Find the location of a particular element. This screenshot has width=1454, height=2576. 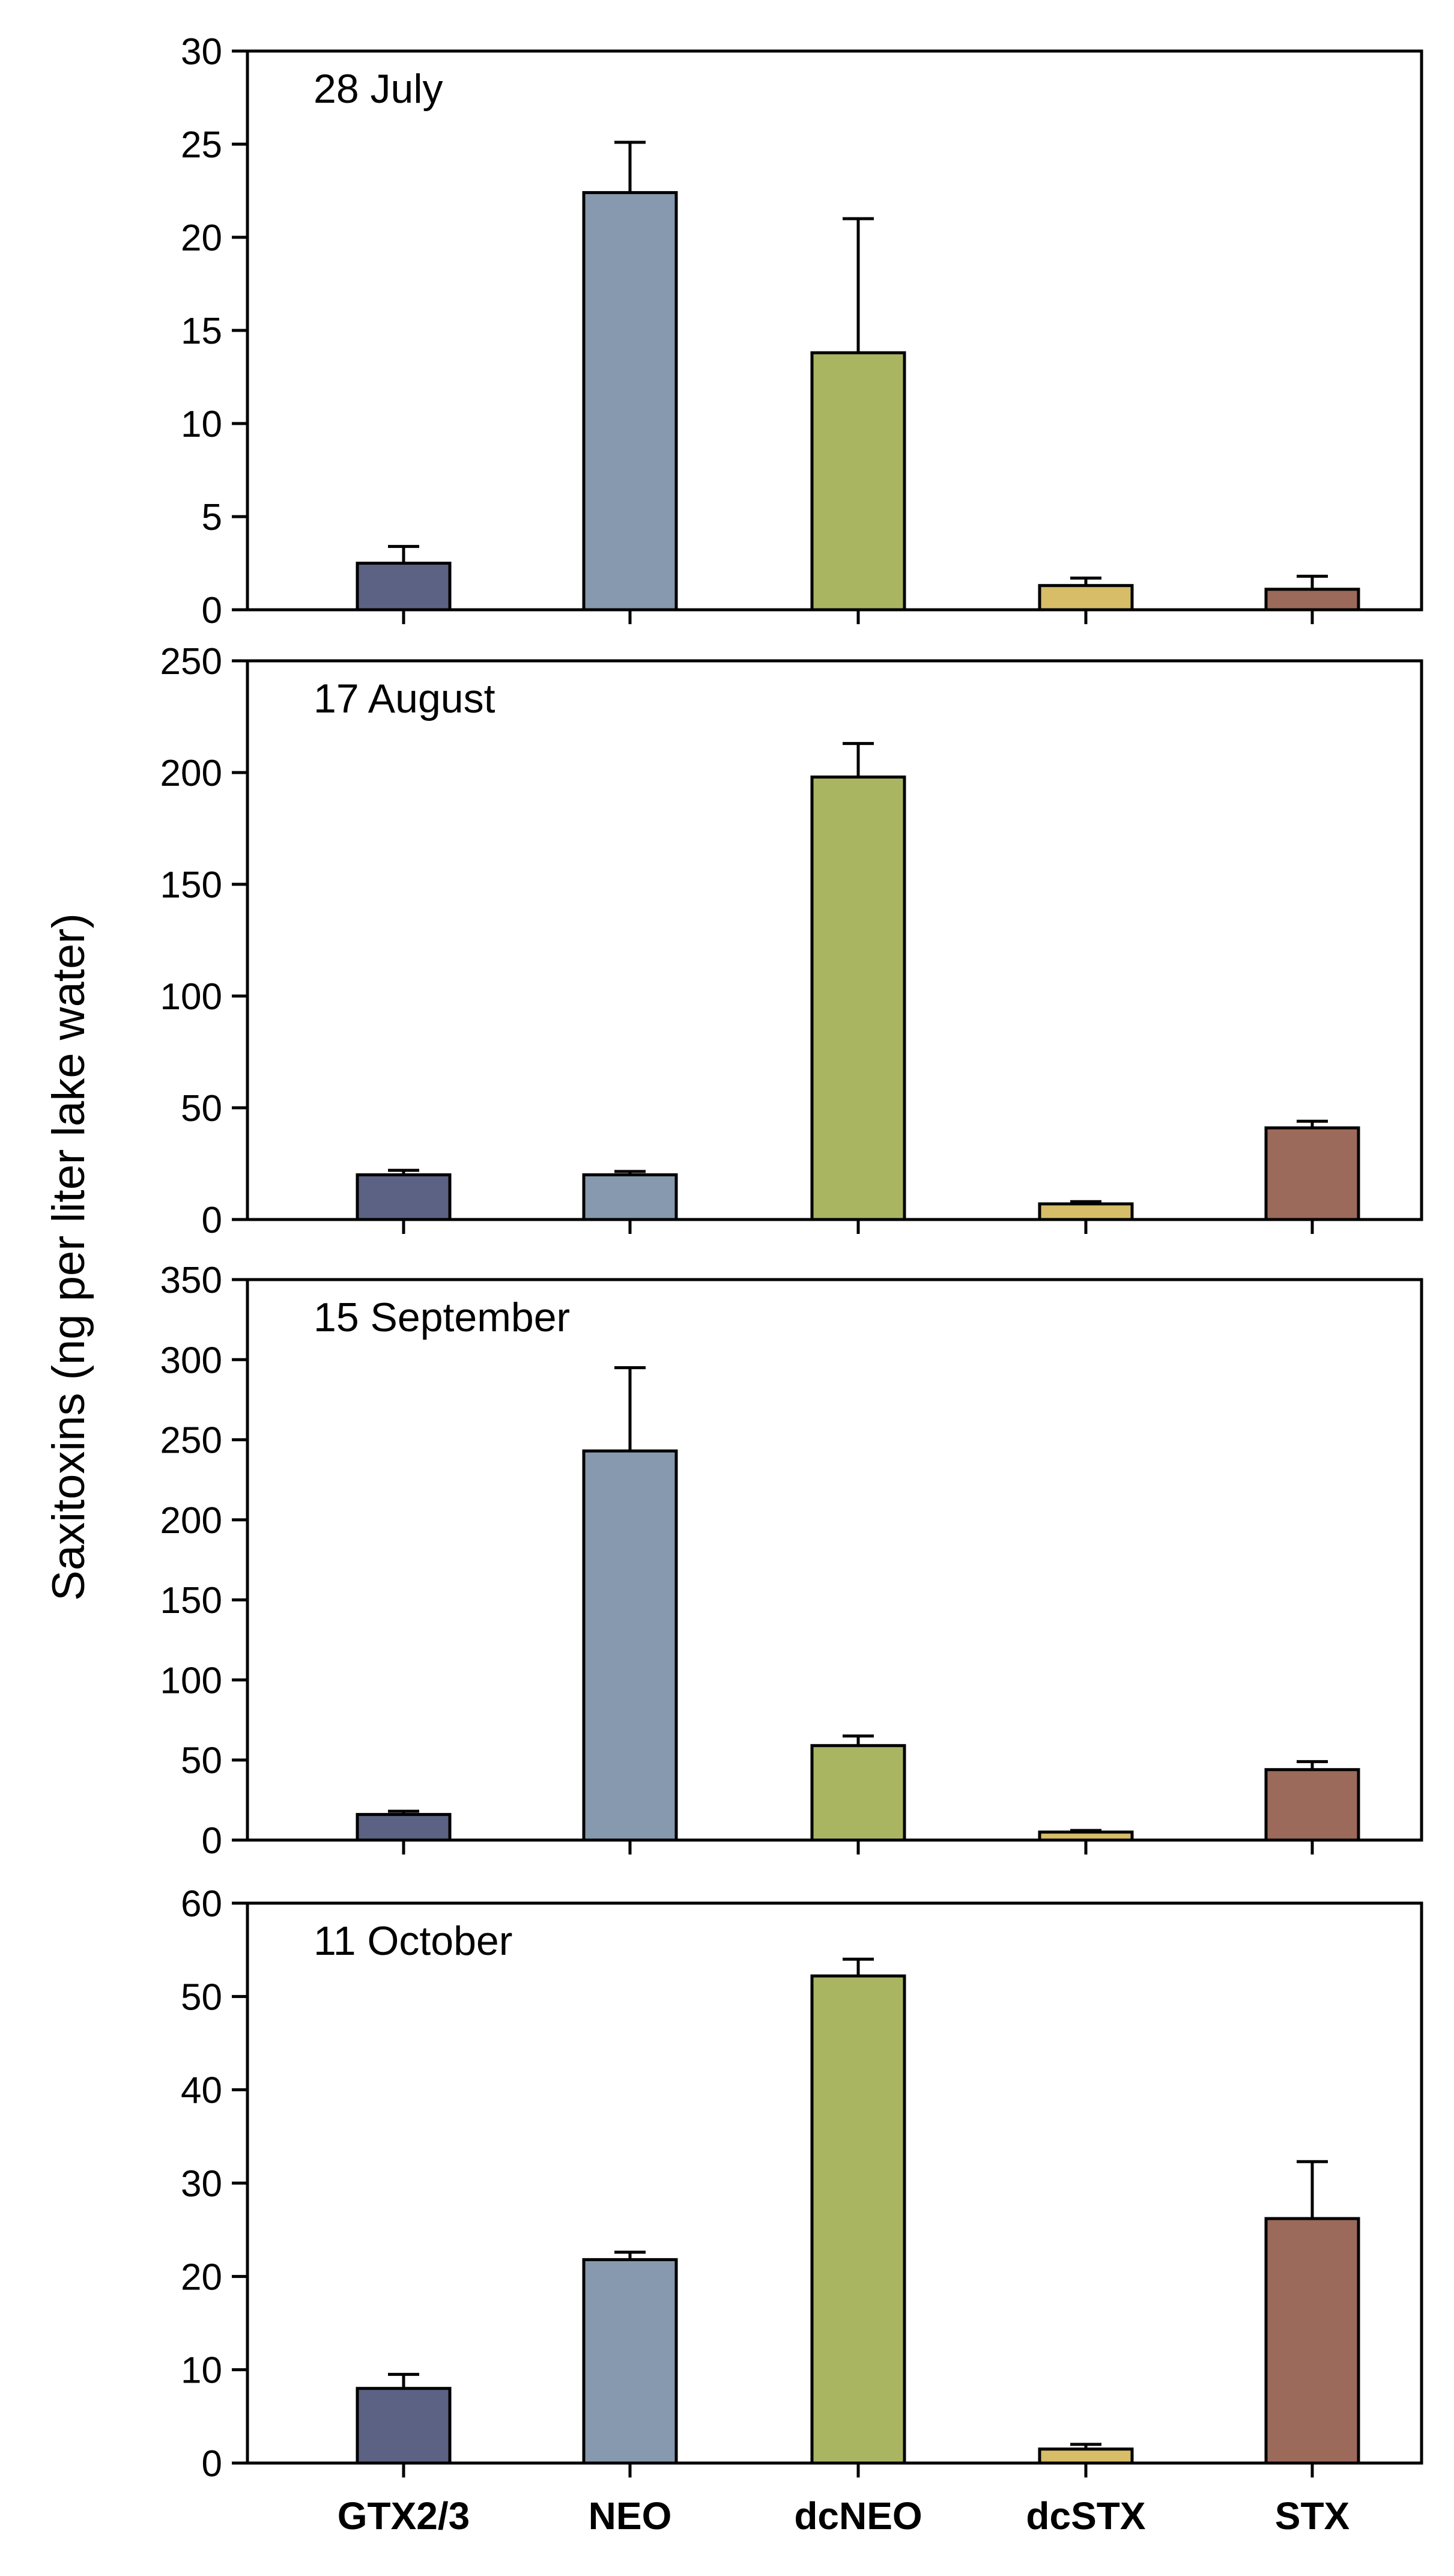

category-labels: GTX2/3 NEO dcNEO dcSTX STX is located at coordinates (844, 2516).